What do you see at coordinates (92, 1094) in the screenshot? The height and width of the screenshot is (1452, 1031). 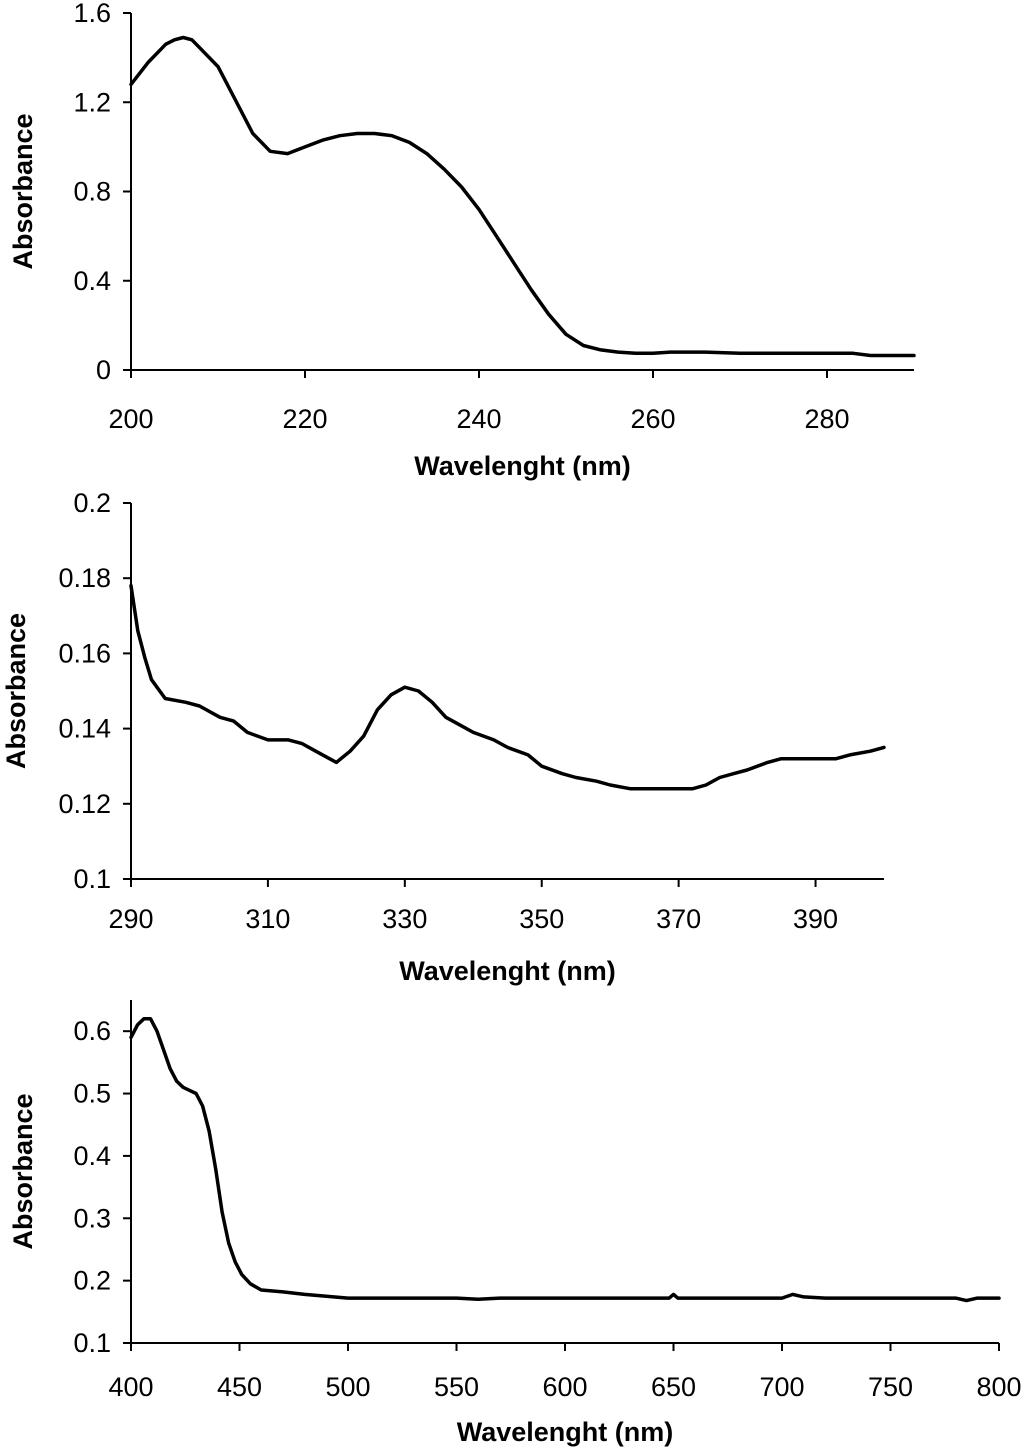 I see `y-tick-label: 0.5` at bounding box center [92, 1094].